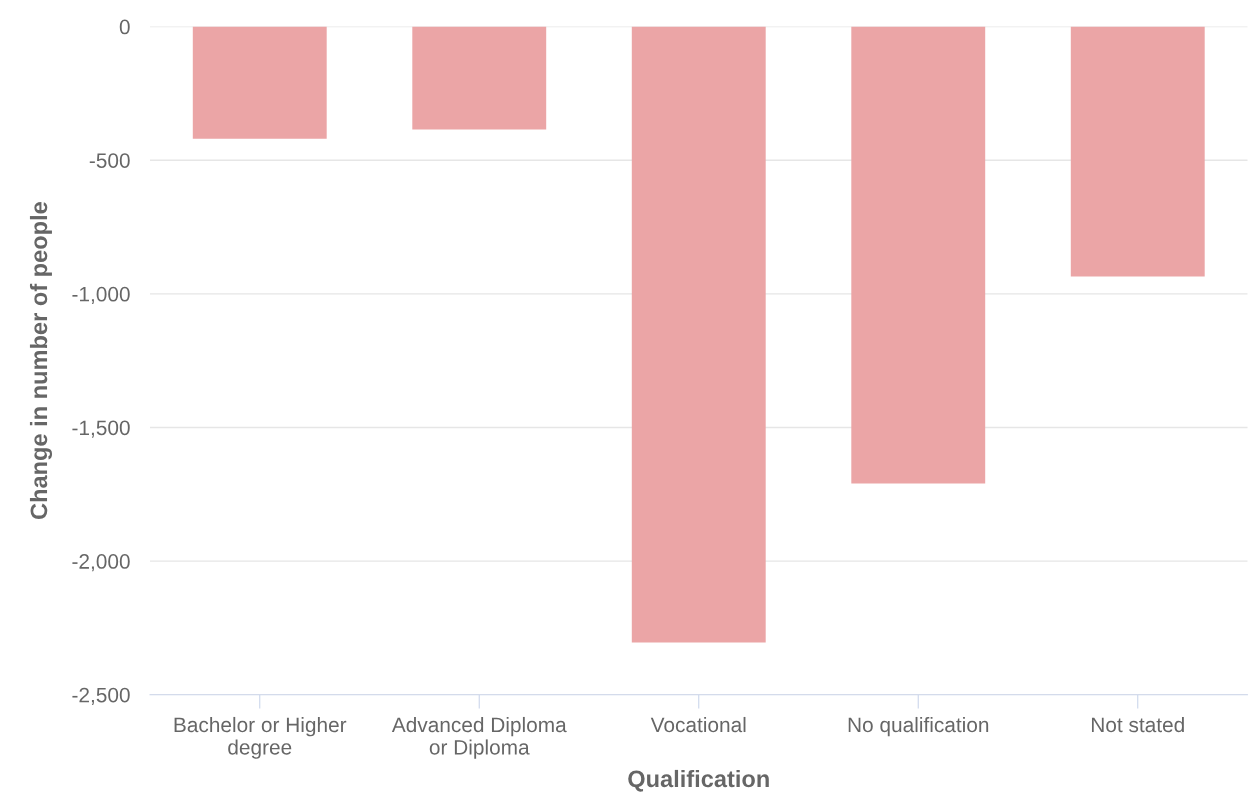 This screenshot has height=805, width=1250. What do you see at coordinates (101, 429) in the screenshot?
I see `y-tick-label: -1,500` at bounding box center [101, 429].